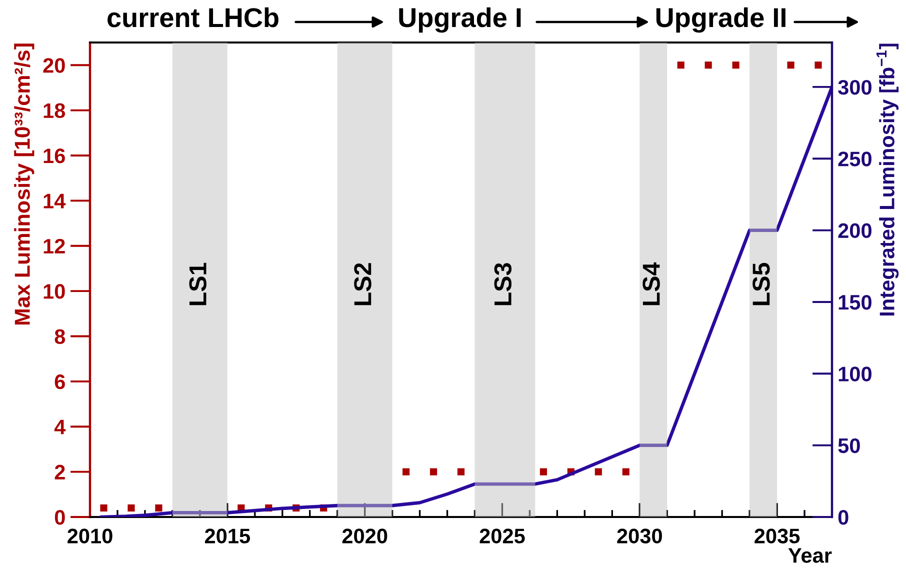  What do you see at coordinates (843, 517) in the screenshot?
I see `y2-tick-label: 0` at bounding box center [843, 517].